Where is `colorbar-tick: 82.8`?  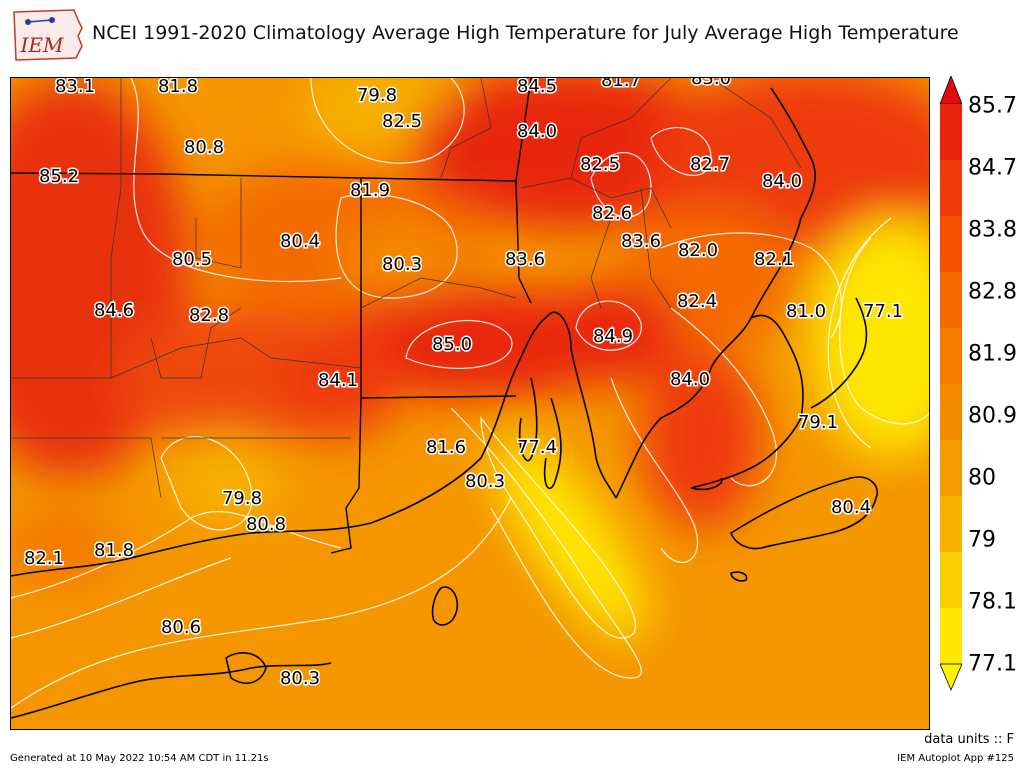
colorbar-tick: 82.8 is located at coordinates (992, 292).